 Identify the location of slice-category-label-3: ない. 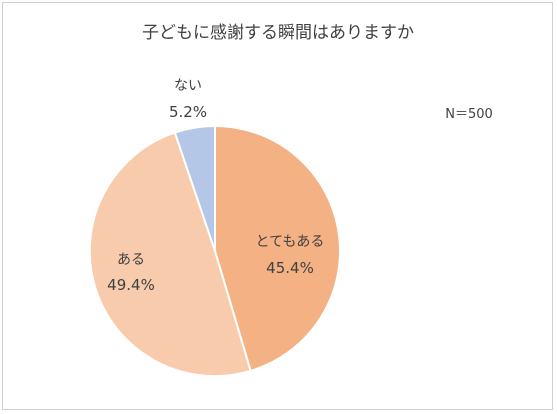
(188, 86).